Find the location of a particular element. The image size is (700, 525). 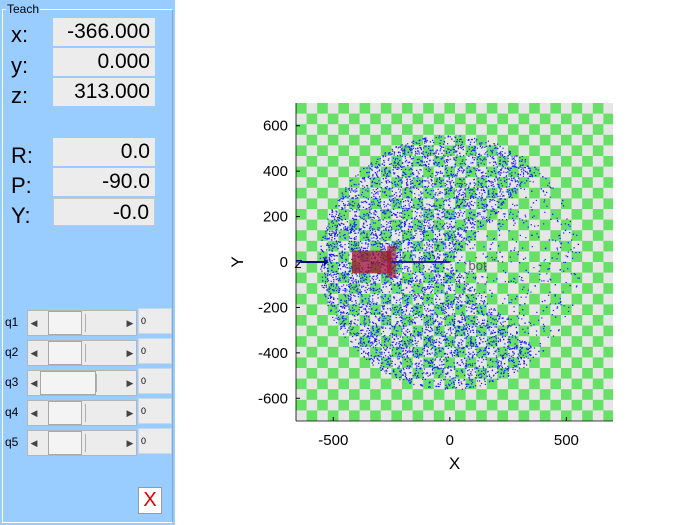

teach-group-title: Teach is located at coordinates (23, 9).